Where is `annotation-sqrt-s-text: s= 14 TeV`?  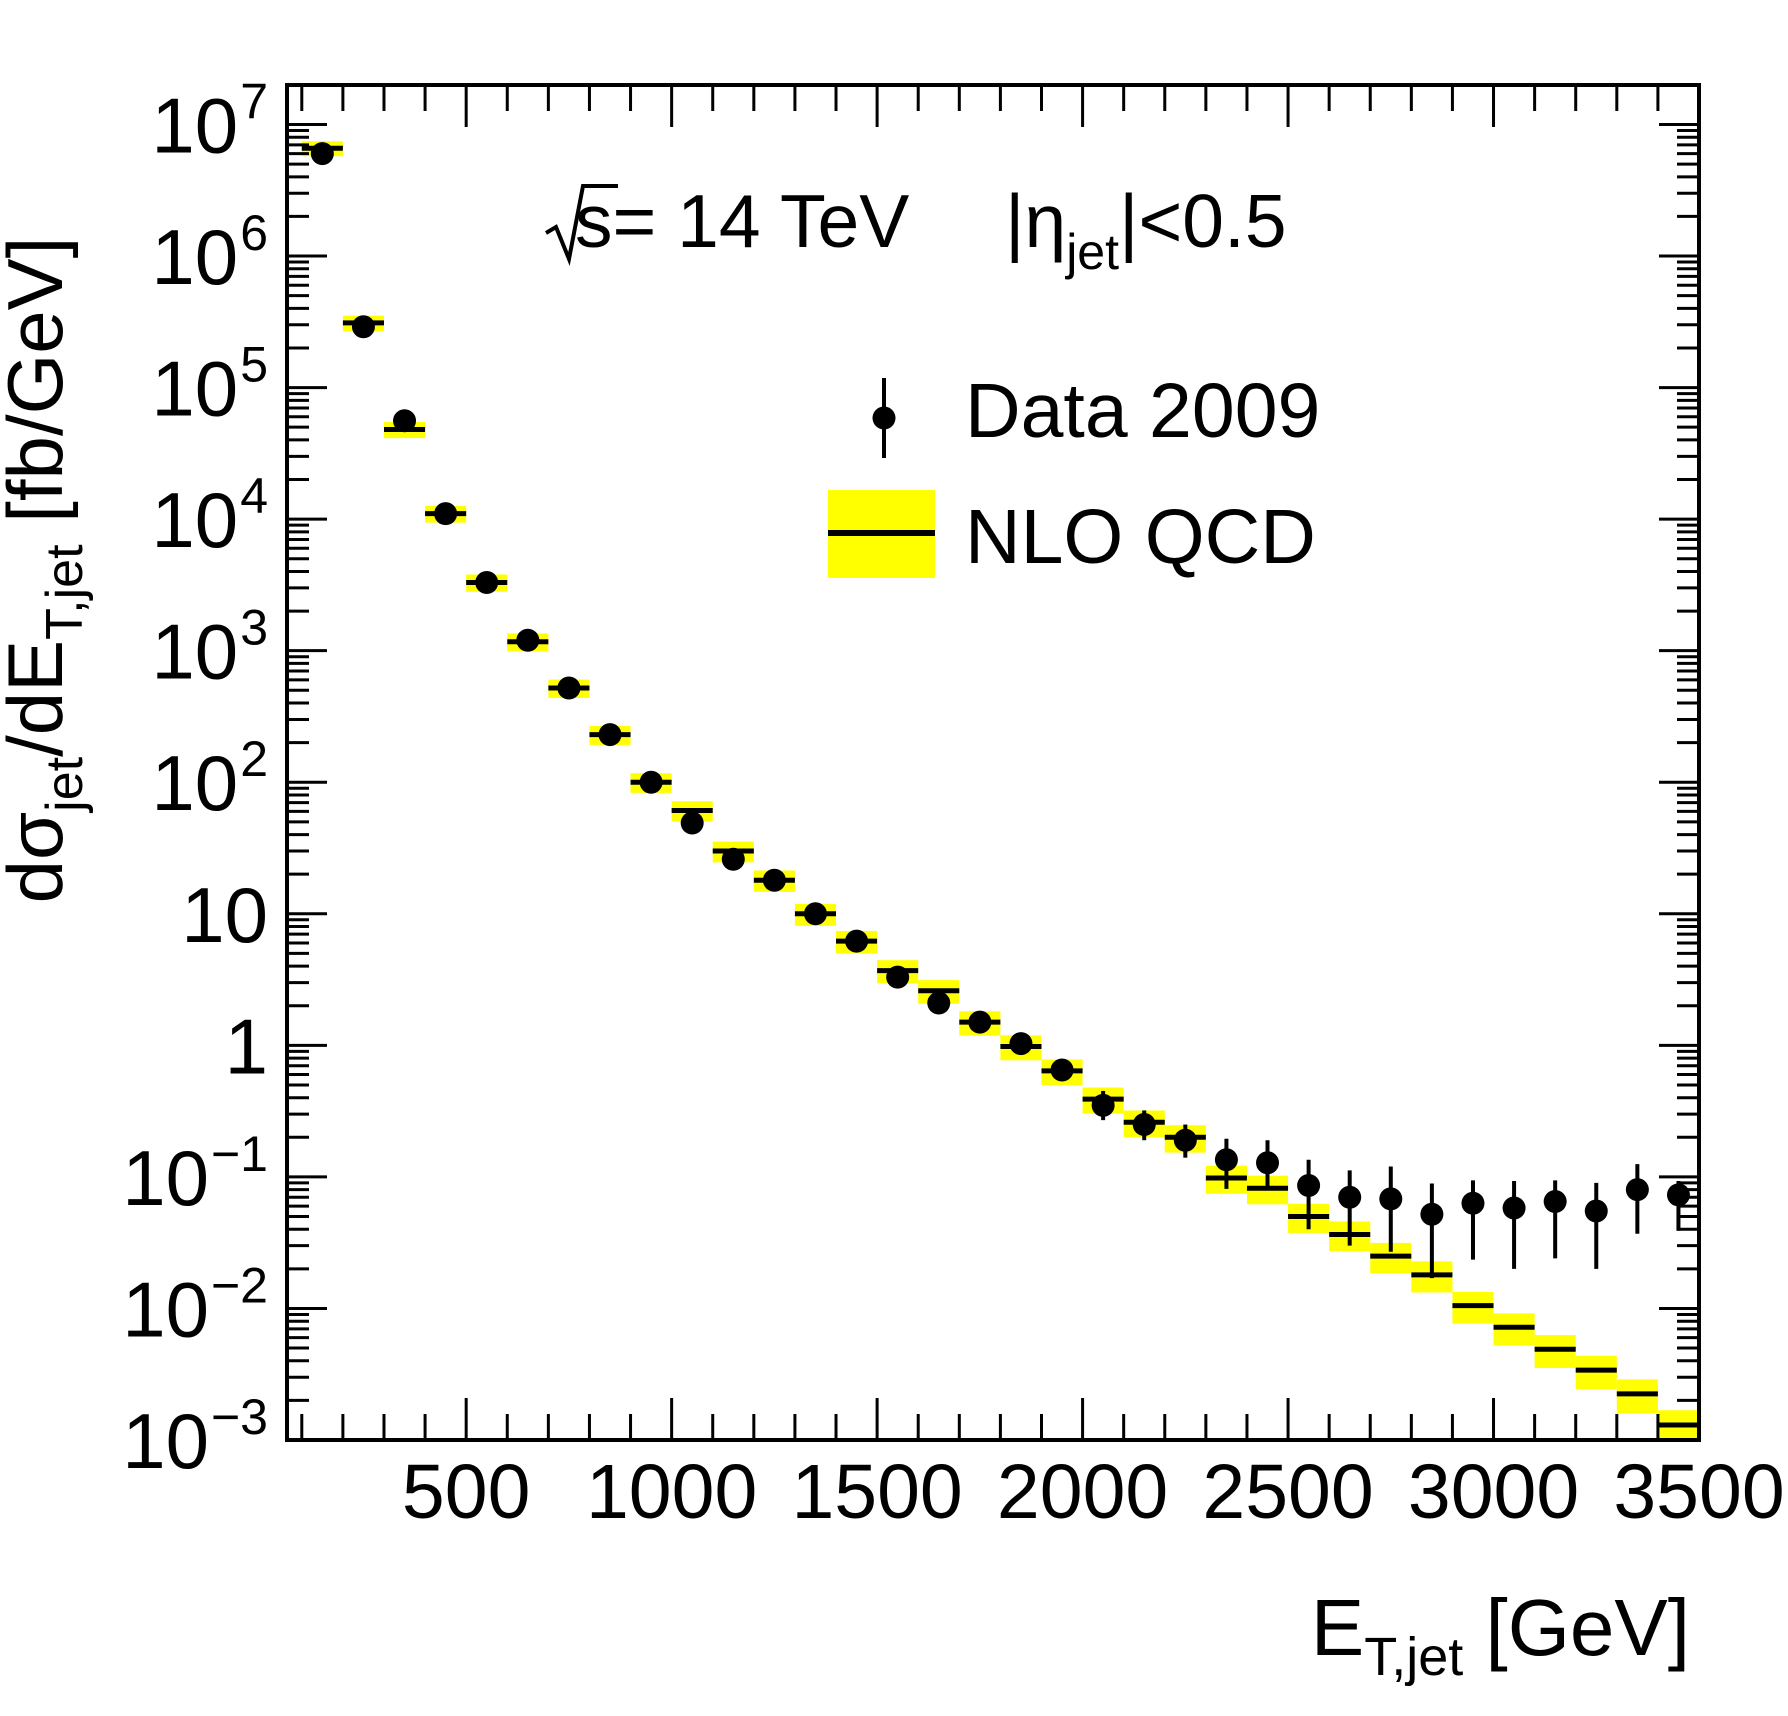
annotation-sqrt-s-text: s= 14 TeV is located at coordinates (742, 221).